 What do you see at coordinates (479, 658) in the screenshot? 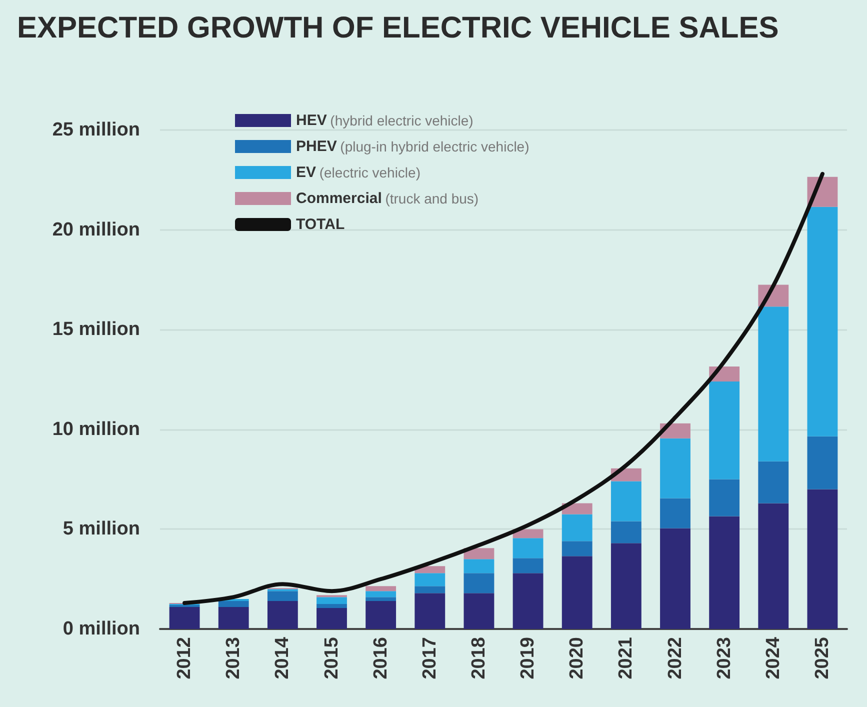
I see `x-tick-label: 2018` at bounding box center [479, 658].